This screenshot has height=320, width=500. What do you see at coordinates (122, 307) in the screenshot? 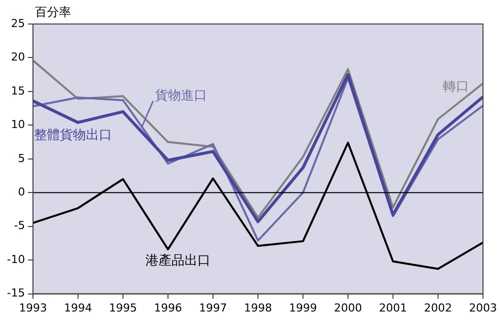
I see `x-tick-label: 1995` at bounding box center [122, 307].